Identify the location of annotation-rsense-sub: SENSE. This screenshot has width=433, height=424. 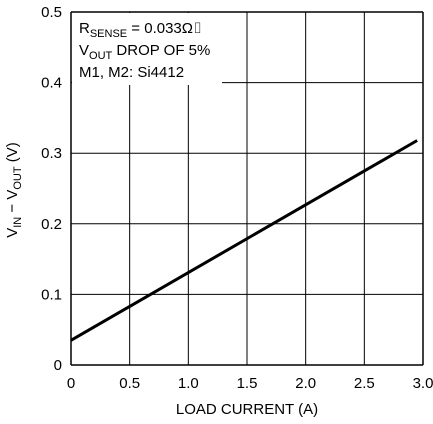
(108, 34).